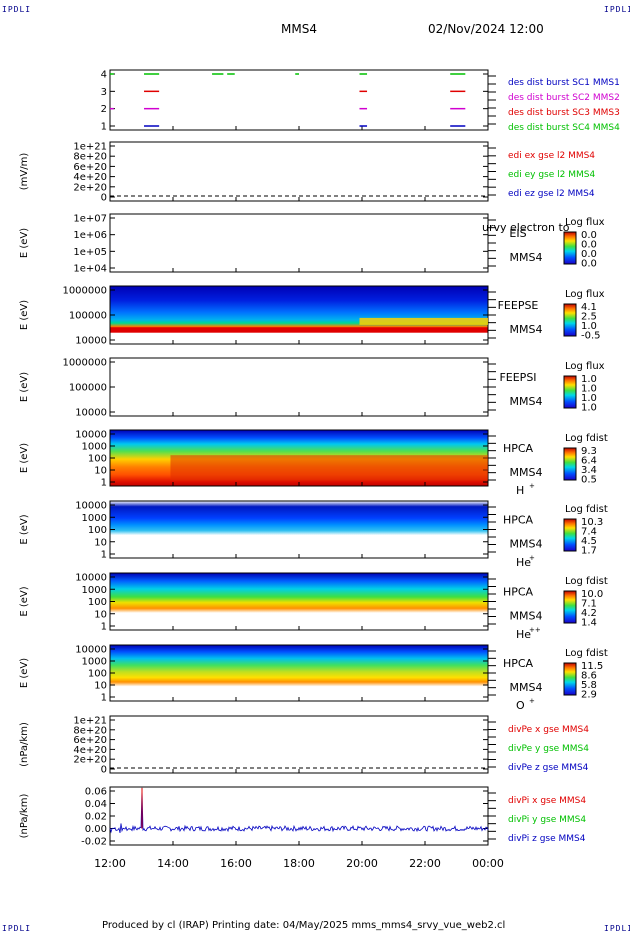 The image size is (630, 934). I want to click on hpca_he2-ytick-label: 1, so click(104, 627).